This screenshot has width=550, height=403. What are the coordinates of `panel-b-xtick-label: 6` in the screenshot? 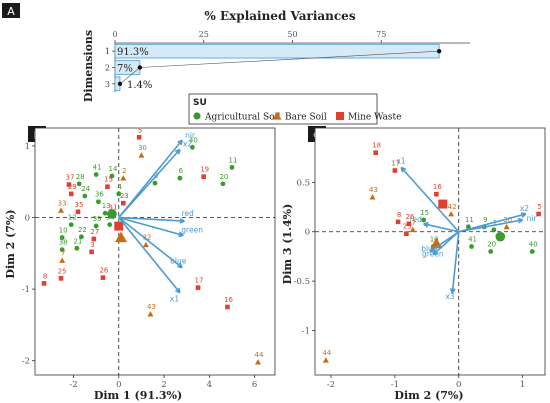 It's located at (254, 385).